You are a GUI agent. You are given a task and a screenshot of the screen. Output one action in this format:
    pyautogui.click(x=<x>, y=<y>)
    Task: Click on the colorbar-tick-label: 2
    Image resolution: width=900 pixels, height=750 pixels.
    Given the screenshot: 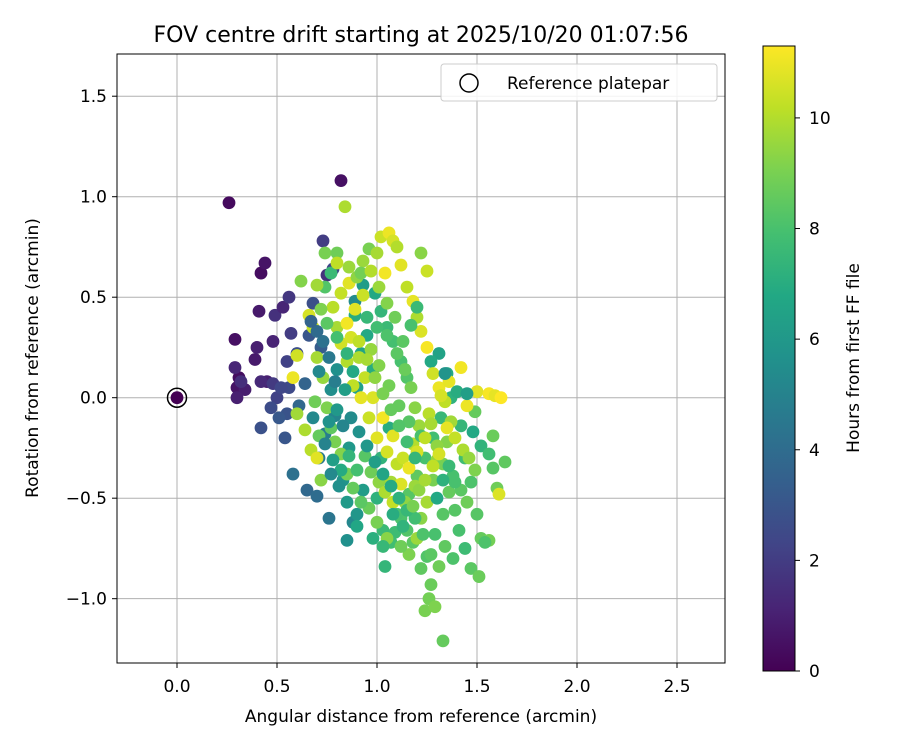 What is the action you would take?
    pyautogui.click(x=814, y=561)
    